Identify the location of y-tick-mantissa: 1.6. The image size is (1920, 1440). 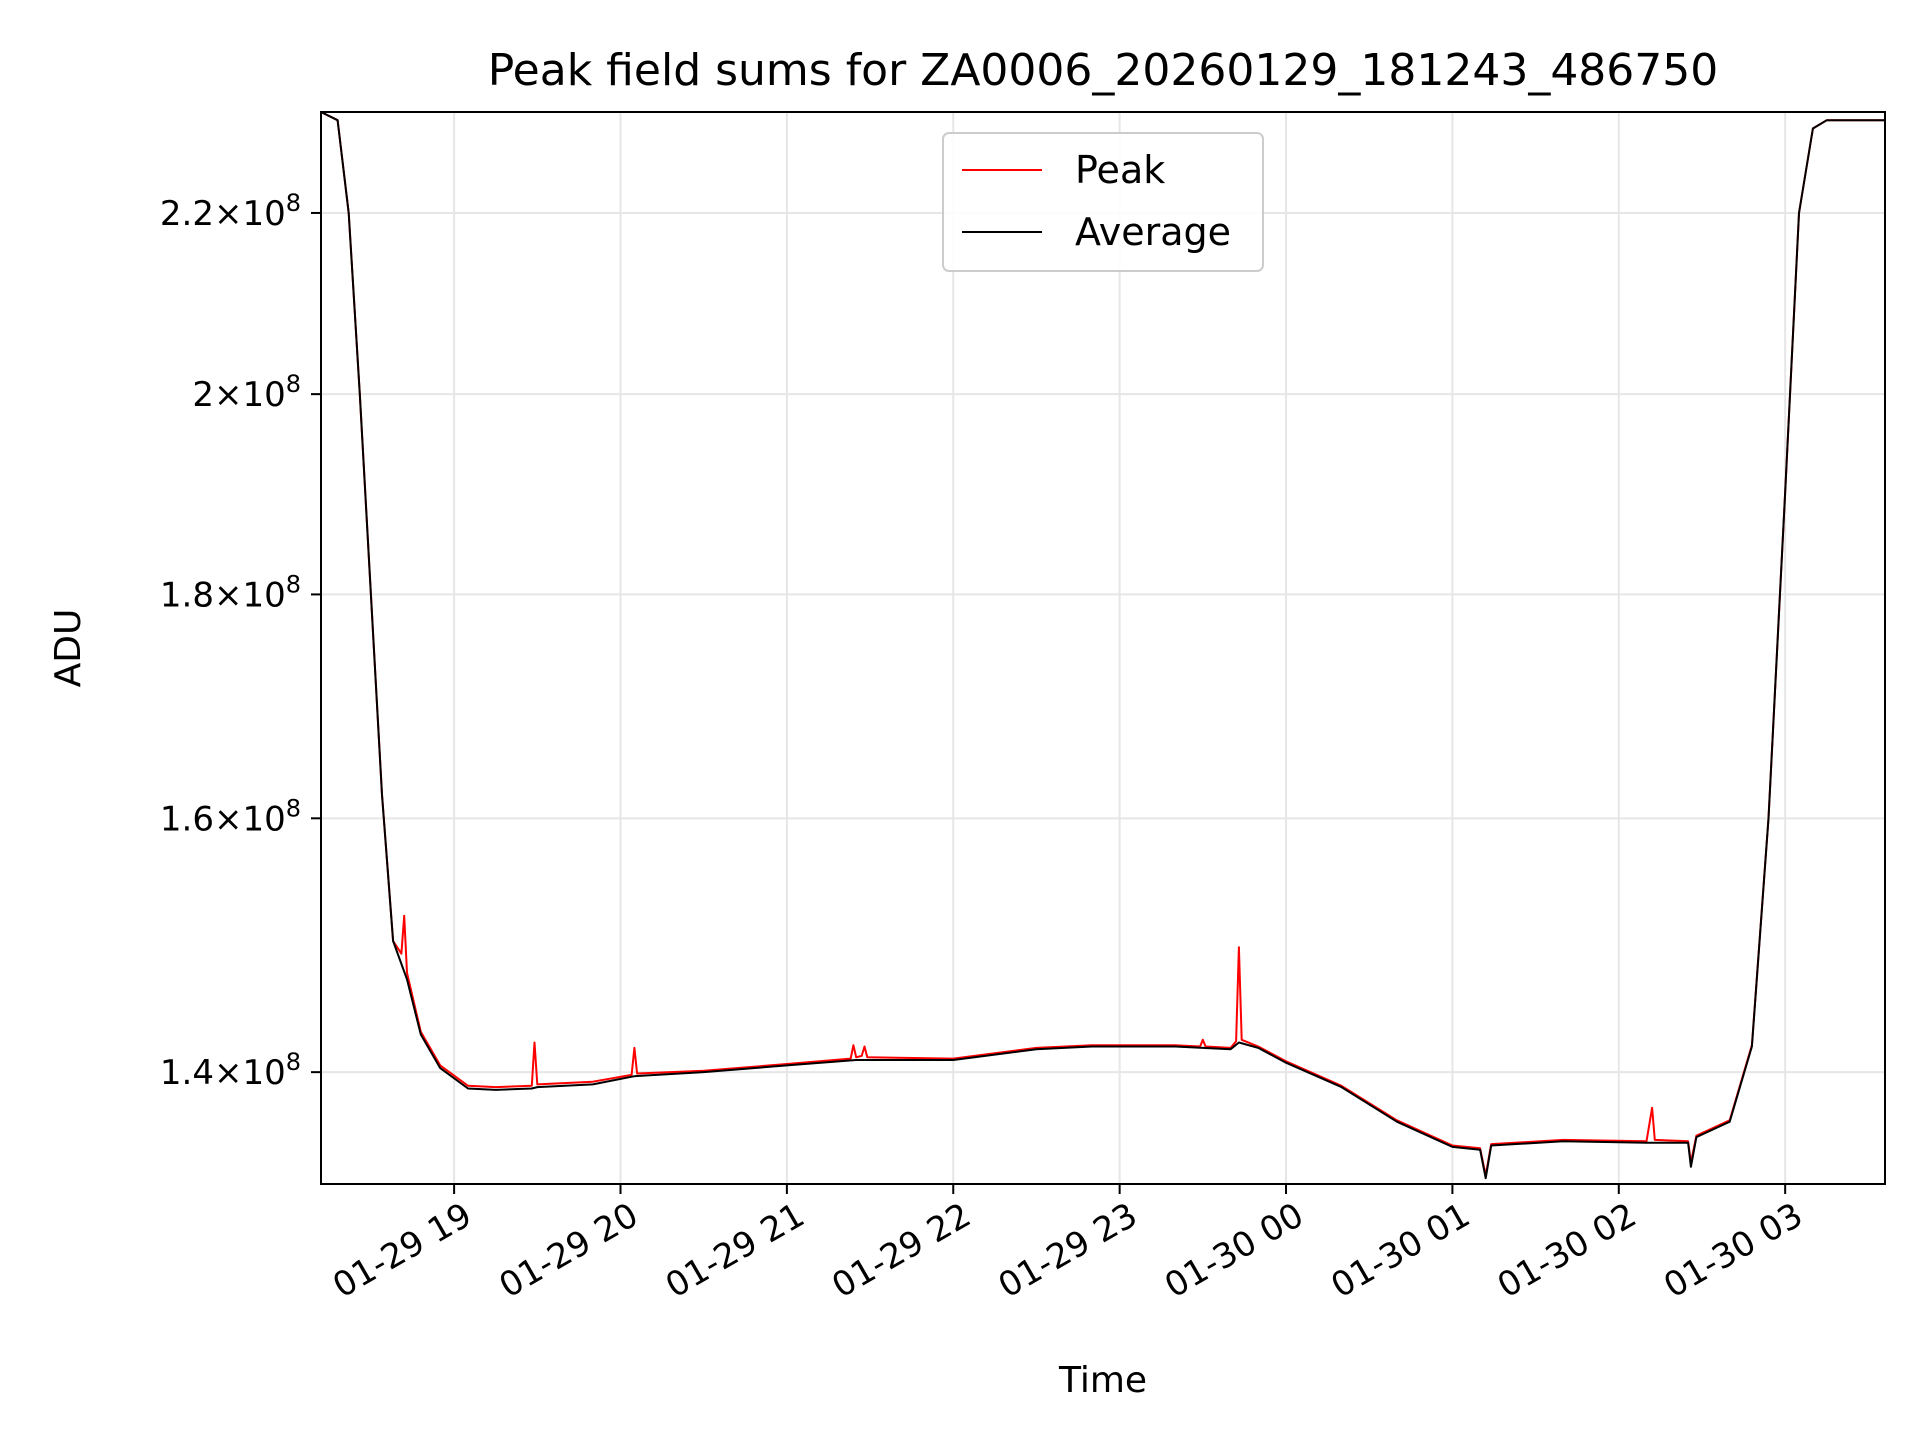
(187, 819).